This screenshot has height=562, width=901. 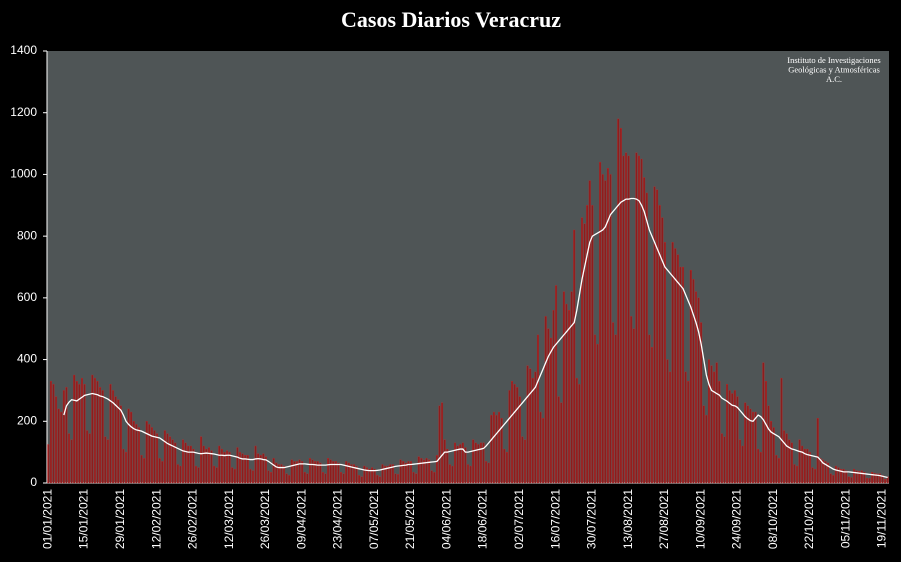 I want to click on annotation: Geológicas y Atmosféricas, so click(x=834, y=69).